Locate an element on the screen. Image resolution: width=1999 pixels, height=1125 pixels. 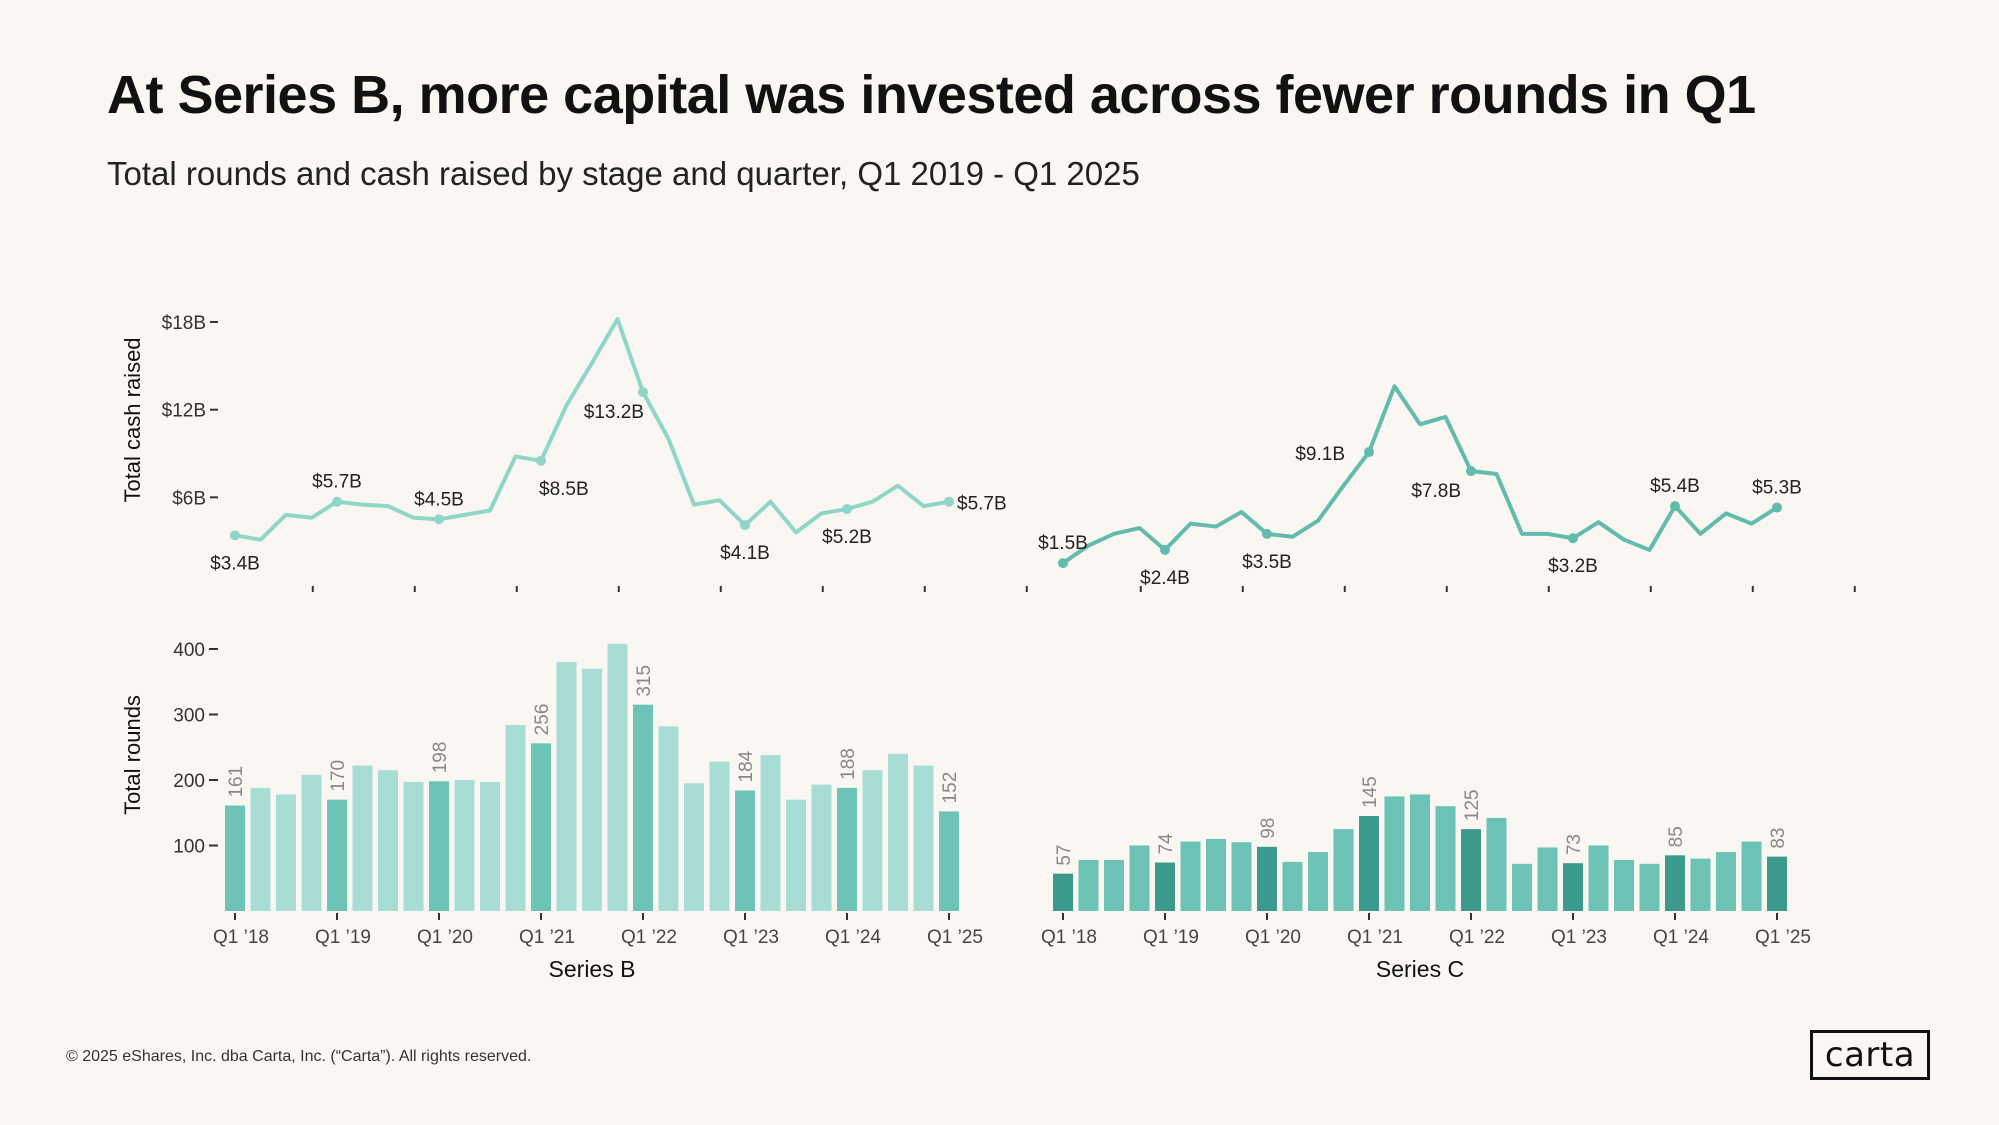
cash-data-label: $9.1B is located at coordinates (1320, 454).